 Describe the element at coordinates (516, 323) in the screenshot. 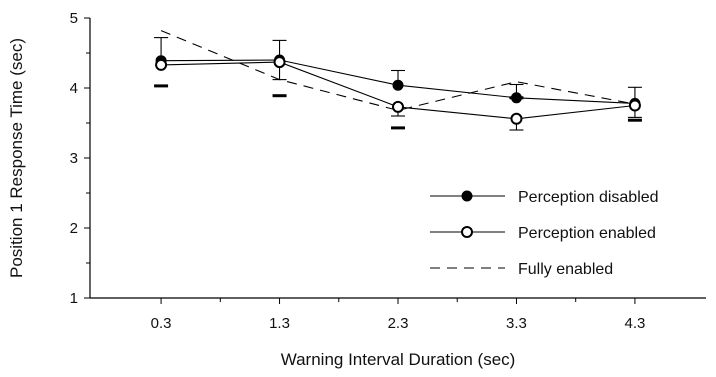

I see `x-tick-label: 3.3` at that location.